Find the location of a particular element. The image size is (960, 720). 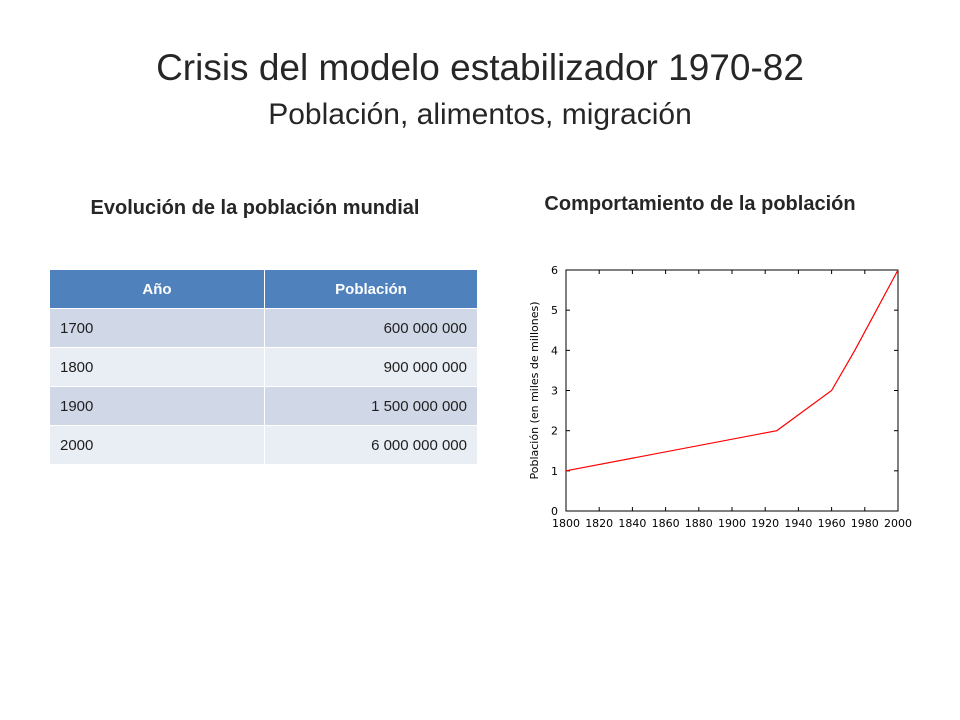

slide-title-subtitle: Población, alimentos, migración is located at coordinates (480, 114).